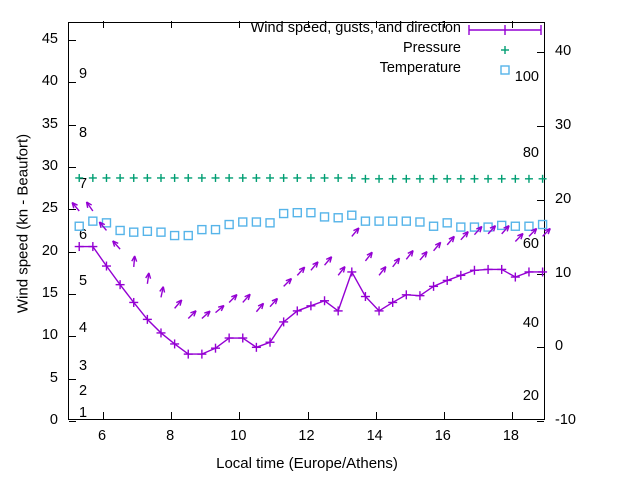 This screenshot has height=480, width=640. I want to click on x-tick-label: 10, so click(238, 436).